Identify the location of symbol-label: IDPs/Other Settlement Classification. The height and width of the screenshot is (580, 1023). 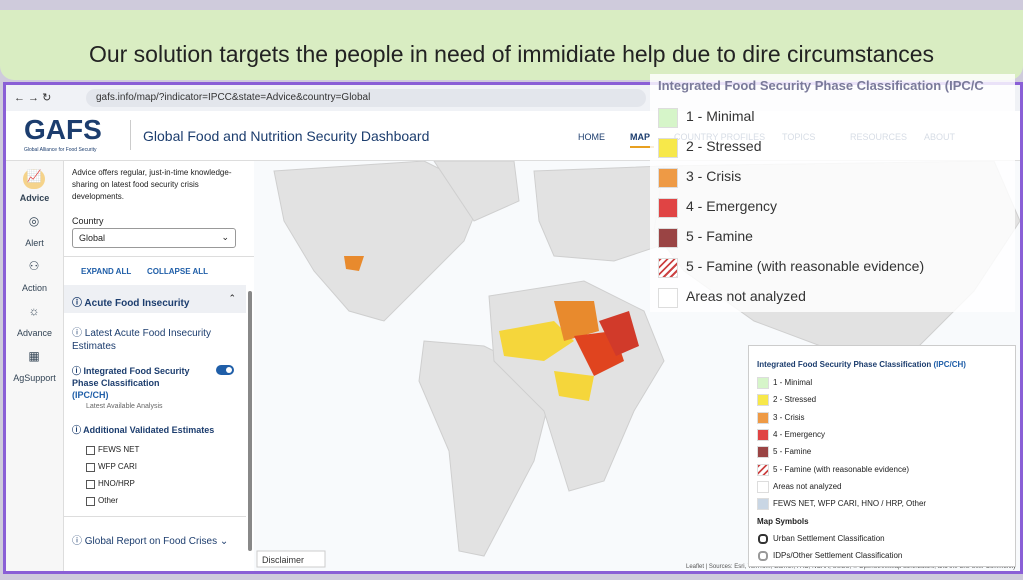
(838, 555).